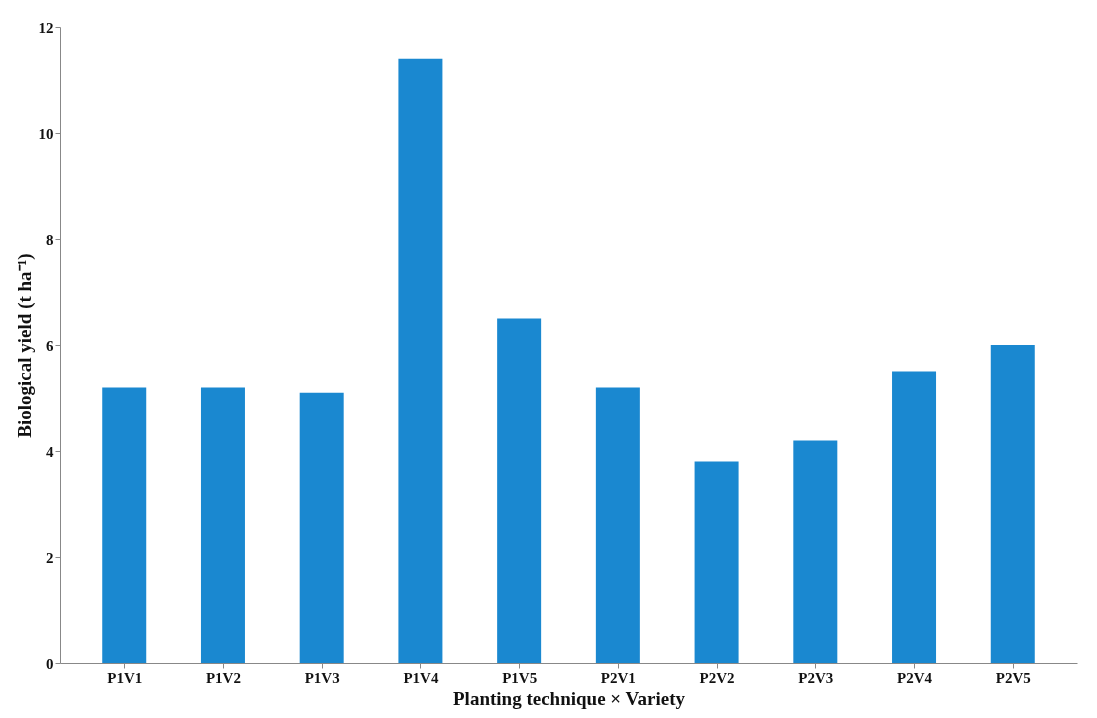 This screenshot has width=1097, height=718. Describe the element at coordinates (421, 677) in the screenshot. I see `x-tick-label: P1V4` at that location.